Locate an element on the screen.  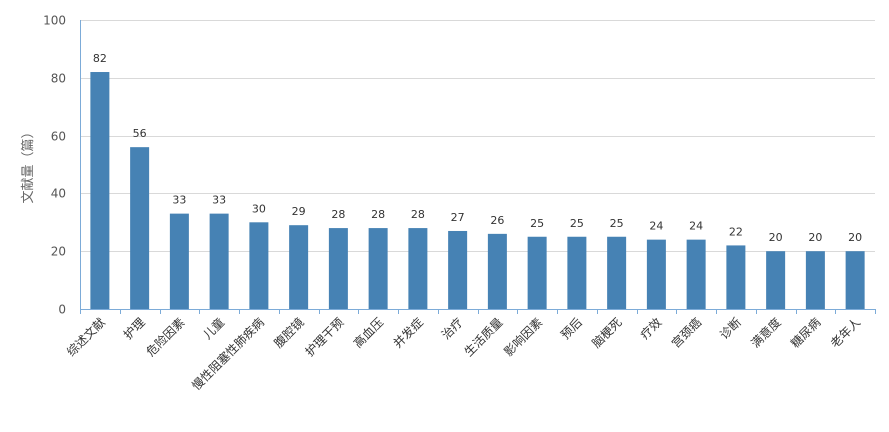
x-tick-label: 疗效 is located at coordinates (651, 329).